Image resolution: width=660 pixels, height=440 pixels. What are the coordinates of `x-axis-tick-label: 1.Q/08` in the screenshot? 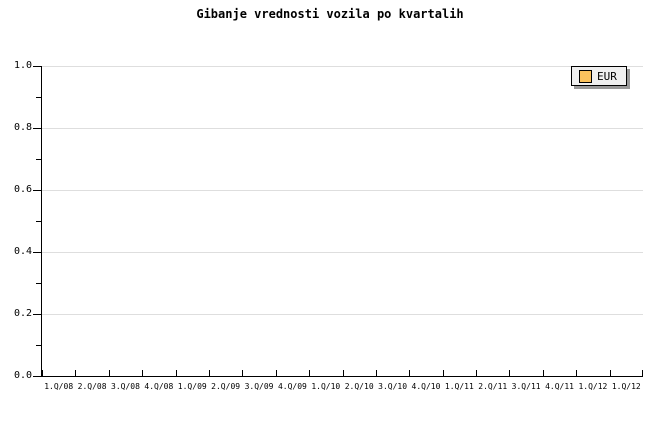 It's located at (59, 386).